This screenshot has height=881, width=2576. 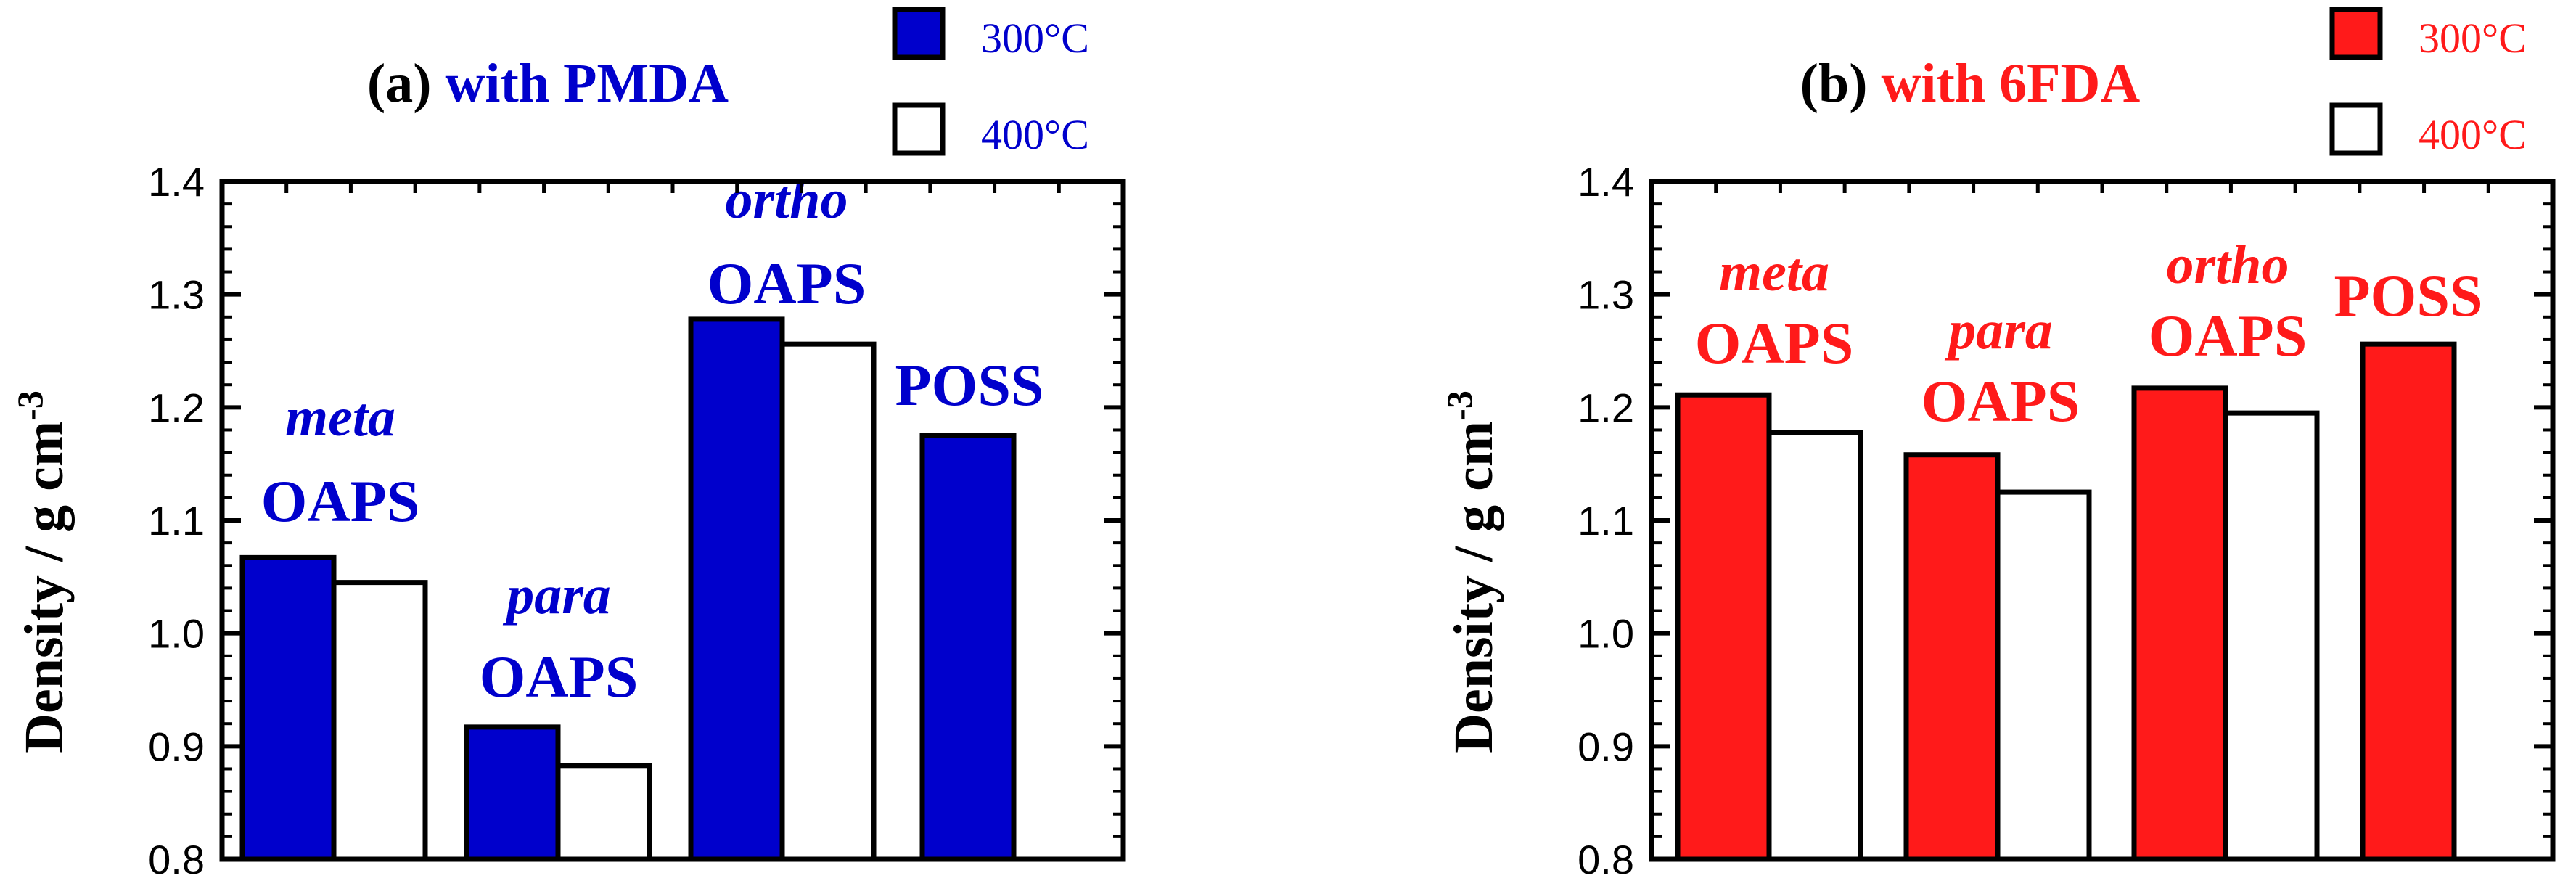 I want to click on panel-a-title-main: with PMDA, so click(x=587, y=83).